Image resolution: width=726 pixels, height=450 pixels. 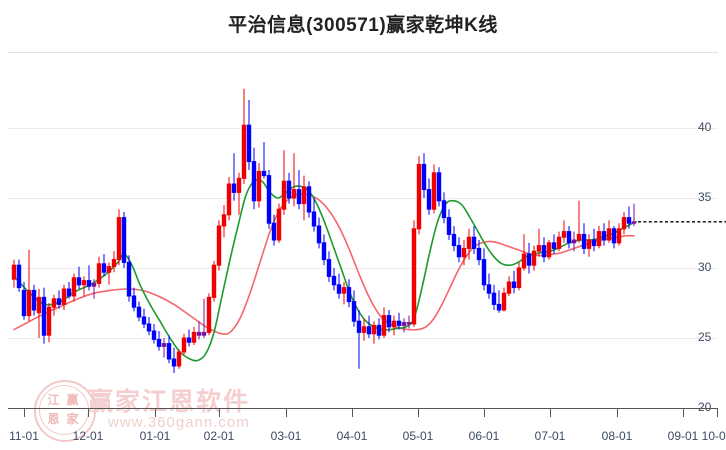 What do you see at coordinates (713, 436) in the screenshot?
I see `x-tick-label-10-01: 10-01` at bounding box center [713, 436].